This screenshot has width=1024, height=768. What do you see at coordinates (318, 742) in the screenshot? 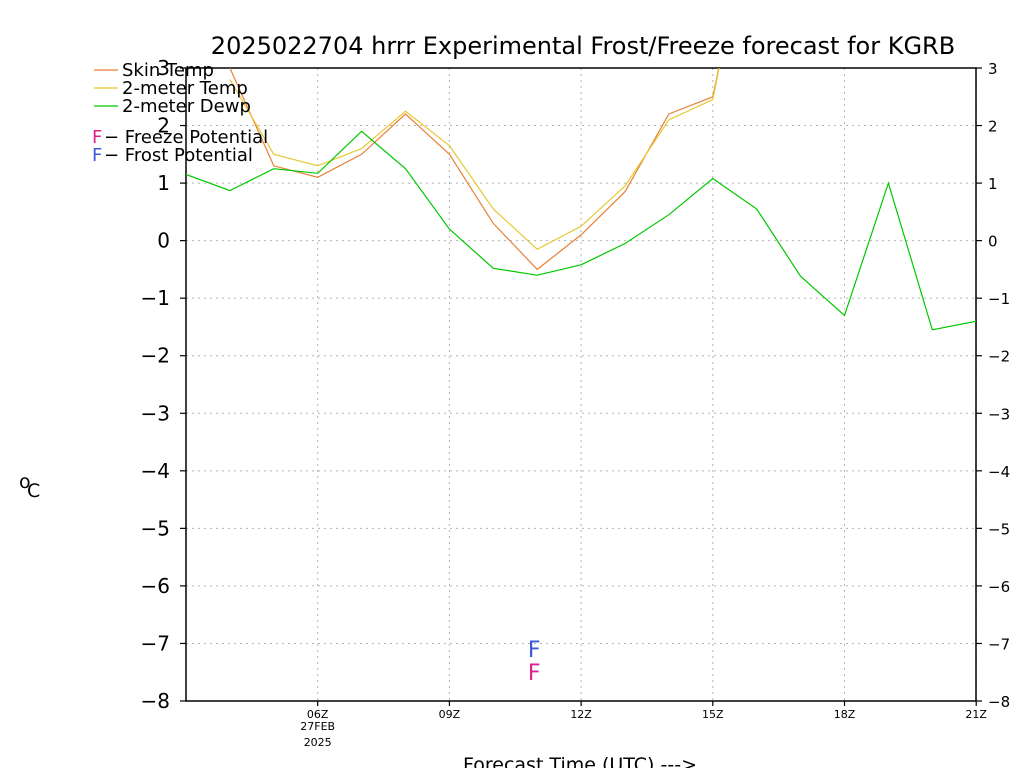
I see `x-tick-sublabel-year: 2025` at bounding box center [318, 742].